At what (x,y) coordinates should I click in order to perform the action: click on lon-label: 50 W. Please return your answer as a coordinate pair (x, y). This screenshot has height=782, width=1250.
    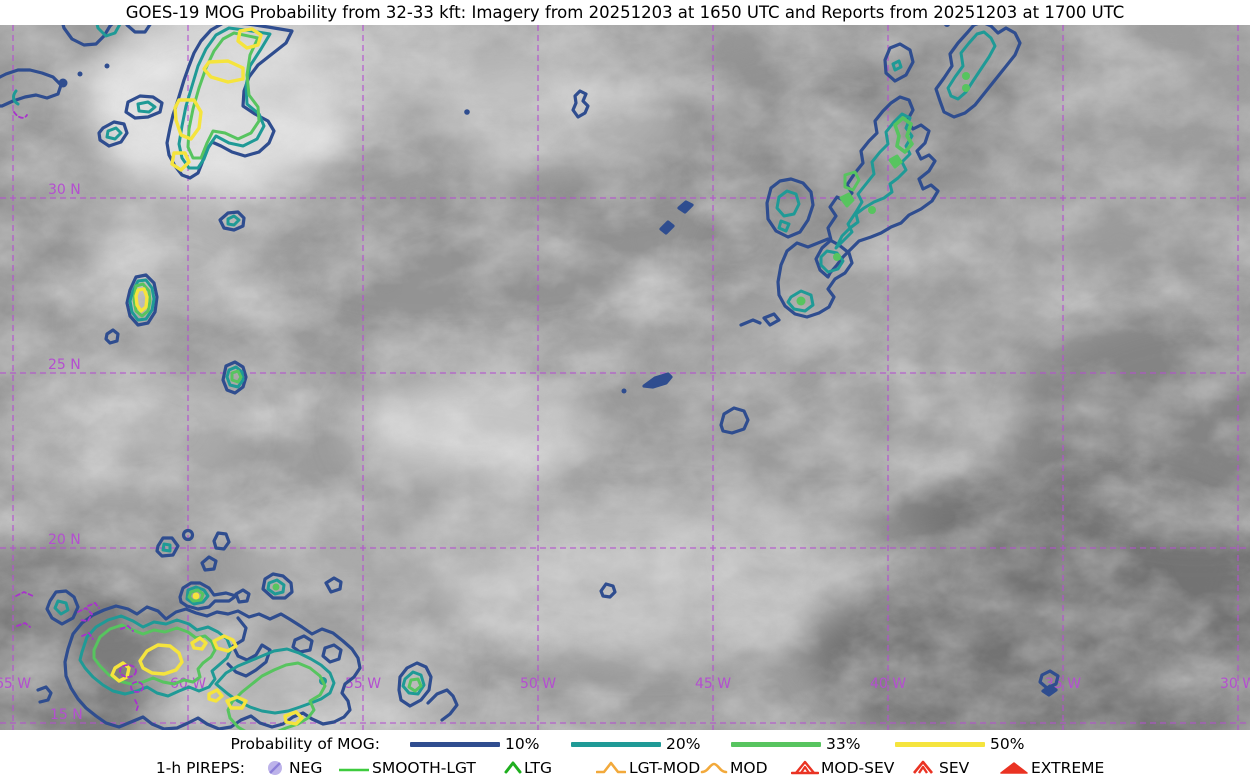
    Looking at the image, I should click on (538, 684).